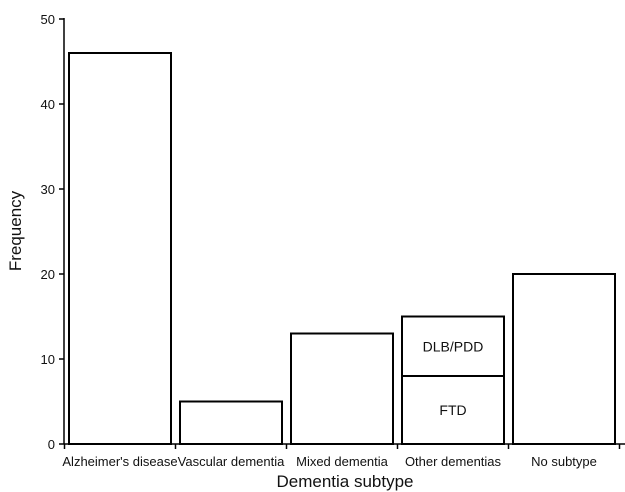 This screenshot has height=492, width=625. Describe the element at coordinates (452, 410) in the screenshot. I see `segment-label-ftd: FTD` at that location.